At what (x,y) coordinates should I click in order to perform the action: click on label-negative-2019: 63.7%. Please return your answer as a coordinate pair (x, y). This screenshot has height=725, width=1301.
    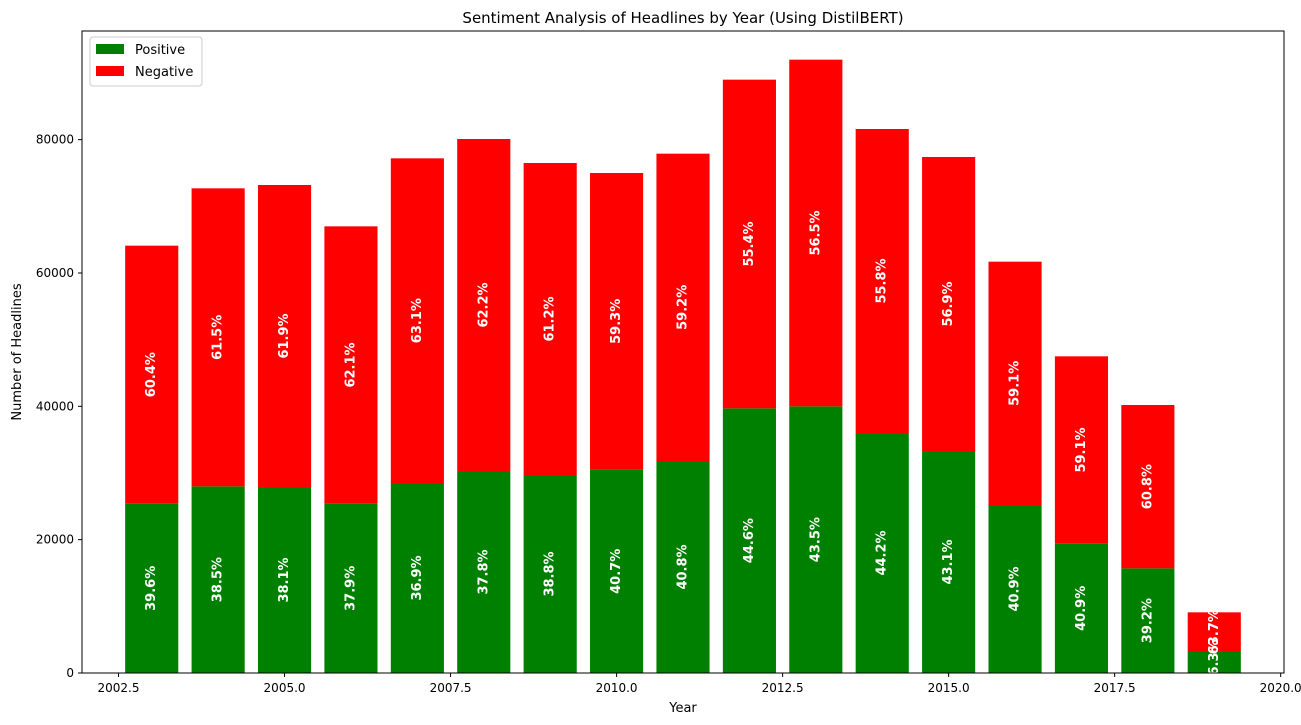
    Looking at the image, I should click on (1214, 631).